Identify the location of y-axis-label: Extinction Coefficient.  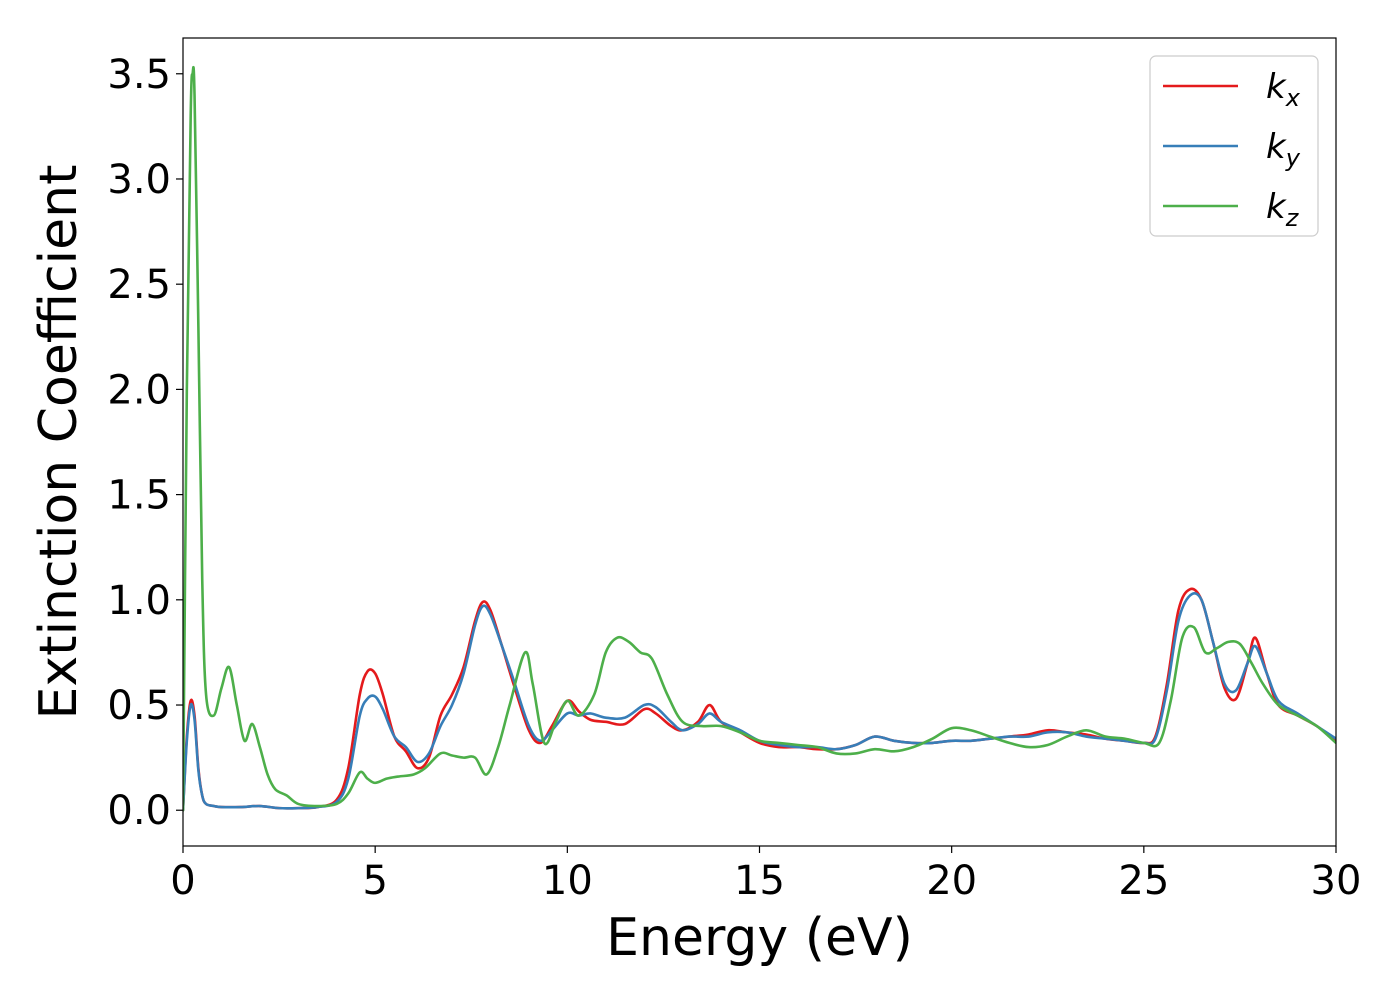
(59, 442).